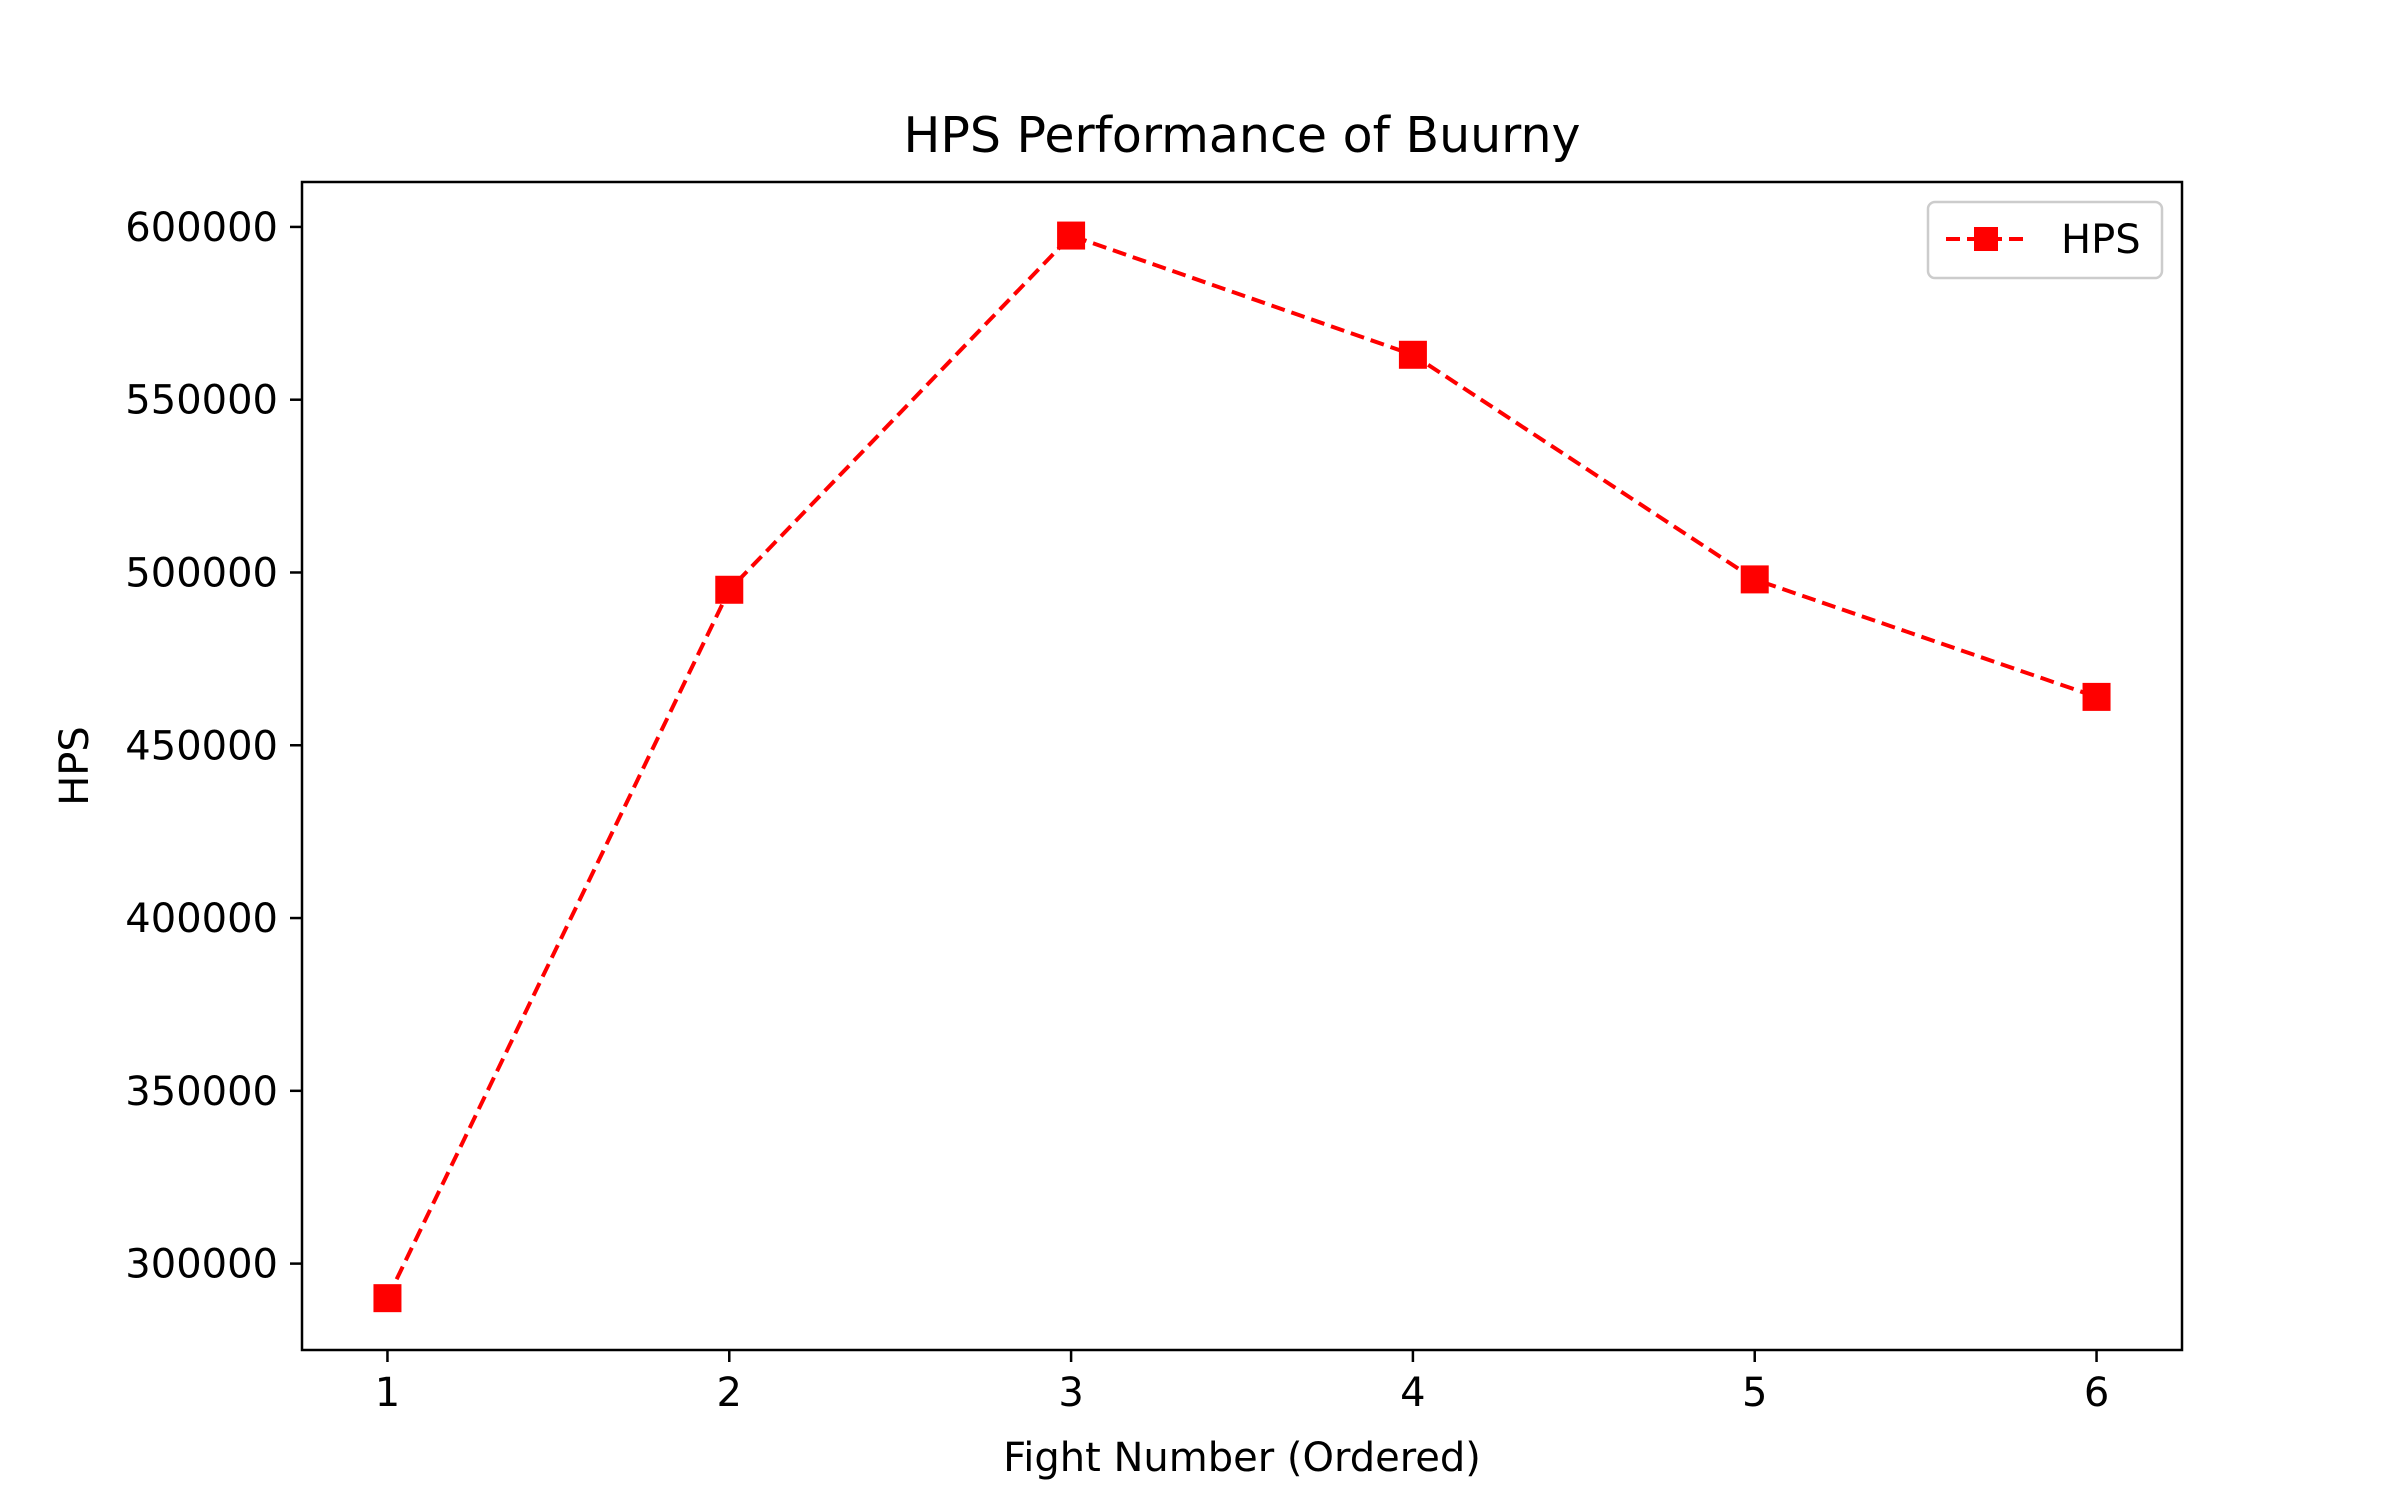 The image size is (2400, 1500). I want to click on y-tick-label: 350000, so click(201, 1092).